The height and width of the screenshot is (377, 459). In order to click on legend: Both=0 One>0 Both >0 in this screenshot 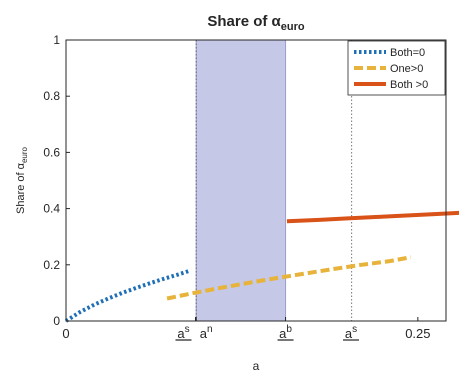, I will do `click(396, 68)`.